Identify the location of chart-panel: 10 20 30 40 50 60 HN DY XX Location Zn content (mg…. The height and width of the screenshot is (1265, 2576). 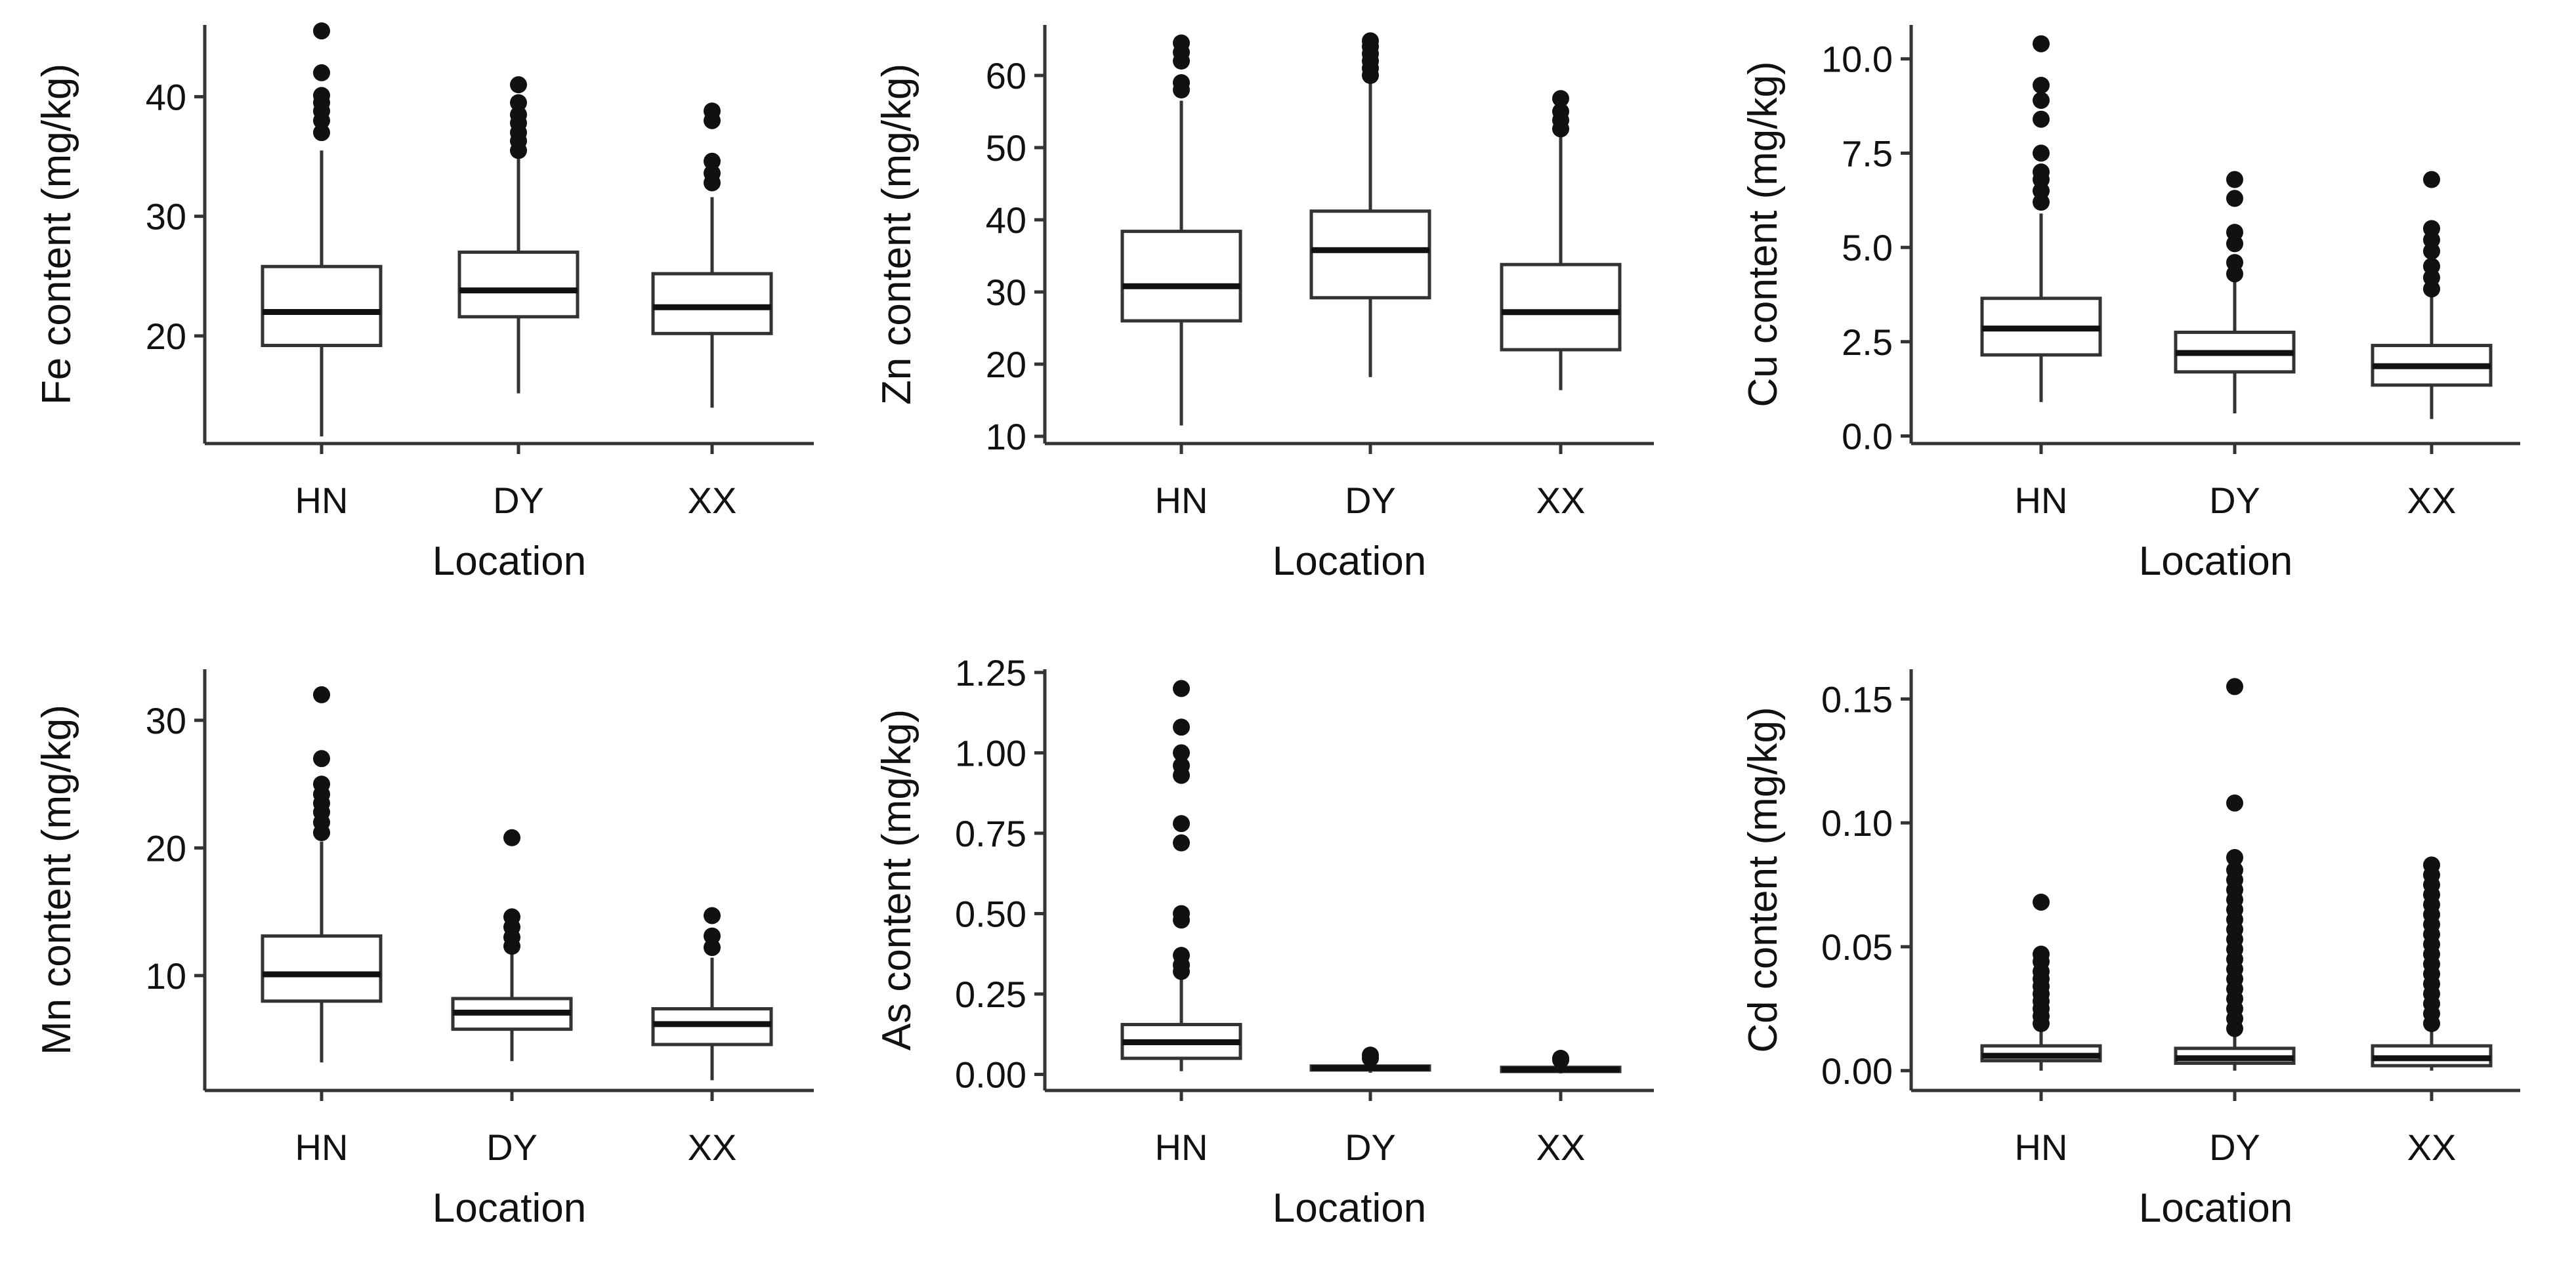
(1264, 304).